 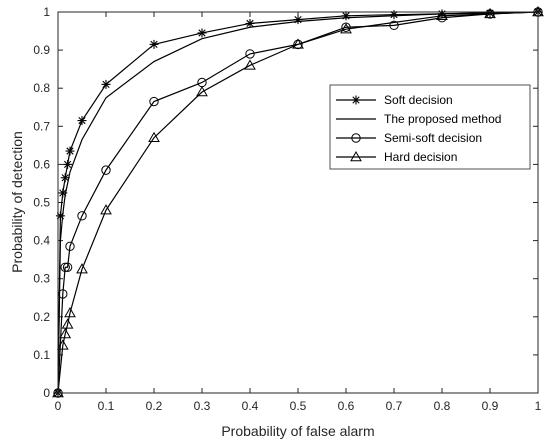 What do you see at coordinates (41, 241) in the screenshot?
I see `y-tick-label: 0.4` at bounding box center [41, 241].